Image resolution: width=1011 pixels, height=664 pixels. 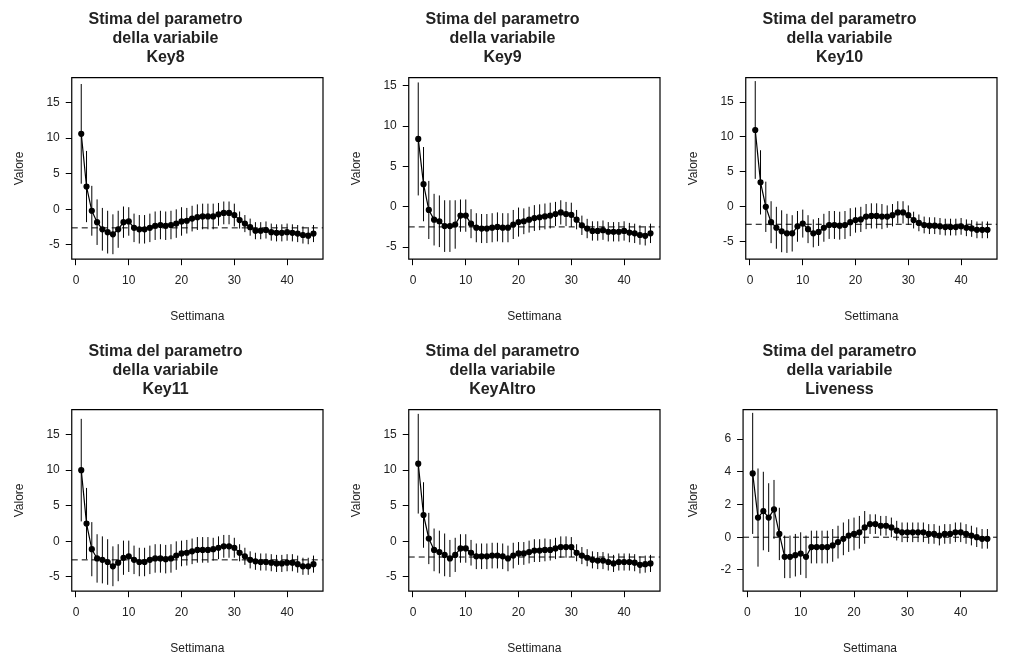 I want to click on y-tick-label: 2, so click(x=728, y=503).